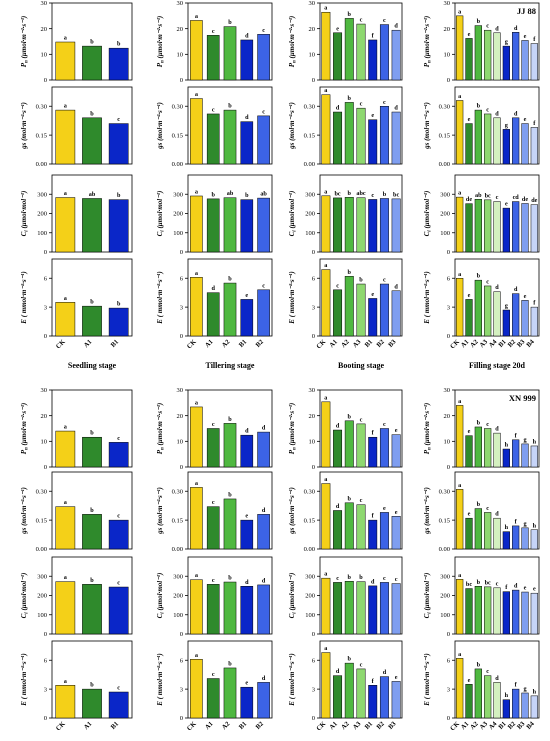 The width and height of the screenshot is (550, 741). I want to click on x-category-label: B2, so click(380, 725).